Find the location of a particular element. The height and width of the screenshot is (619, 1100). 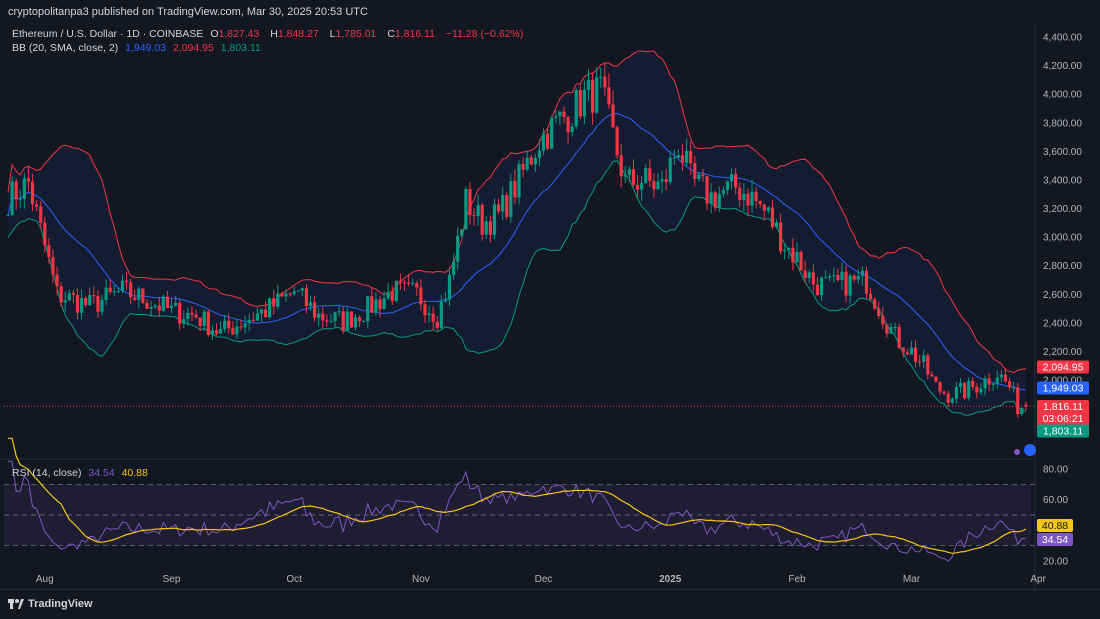

bb-lower-value: 1,803.11 is located at coordinates (240, 48).